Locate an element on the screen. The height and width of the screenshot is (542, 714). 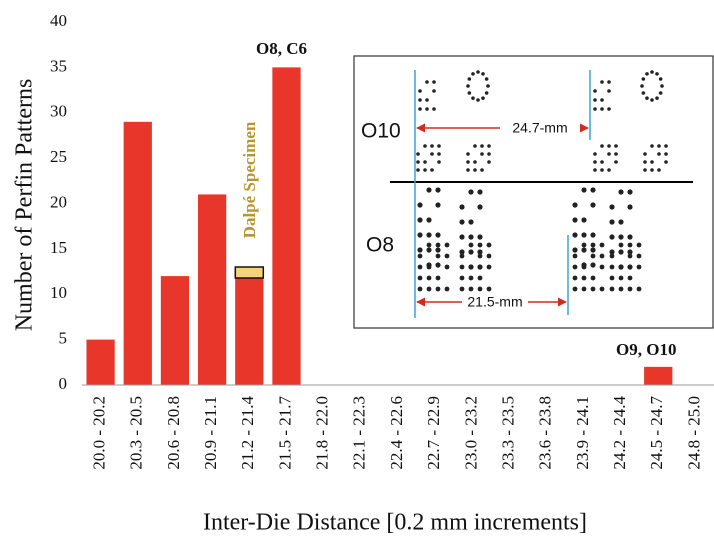
y-tick-label: 25 is located at coordinates (58, 156).